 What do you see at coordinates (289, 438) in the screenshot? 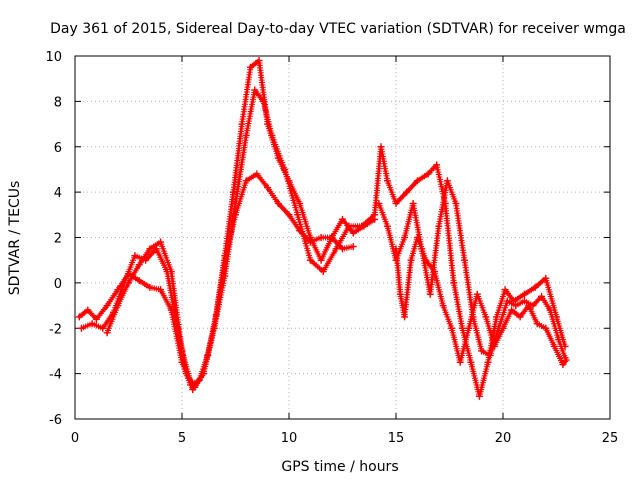
I see `x-tick-label: 10` at bounding box center [289, 438].